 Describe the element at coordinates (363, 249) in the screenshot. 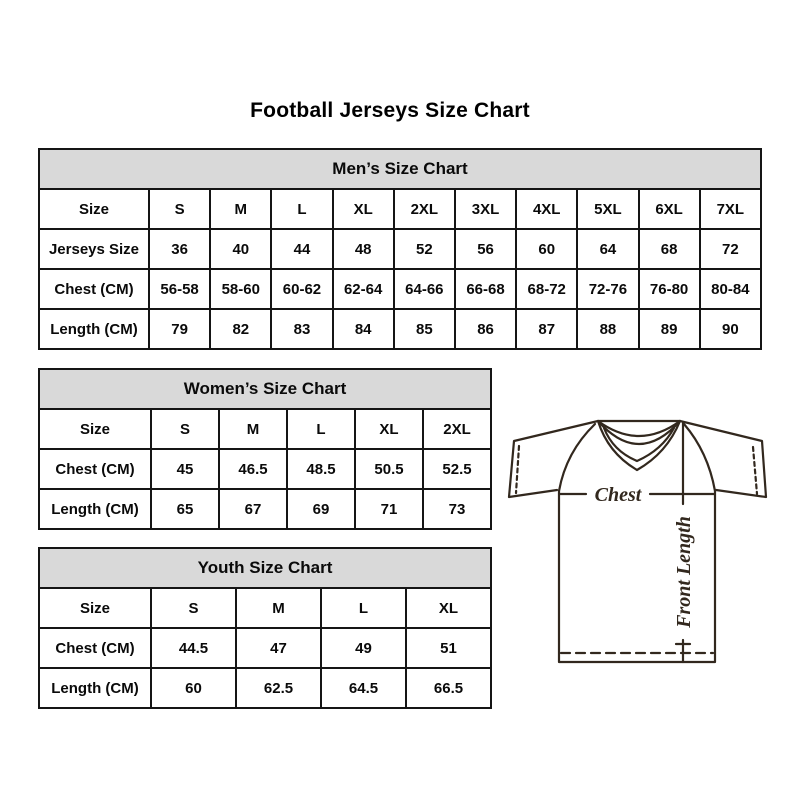

I see `size-value-cell: 48` at that location.